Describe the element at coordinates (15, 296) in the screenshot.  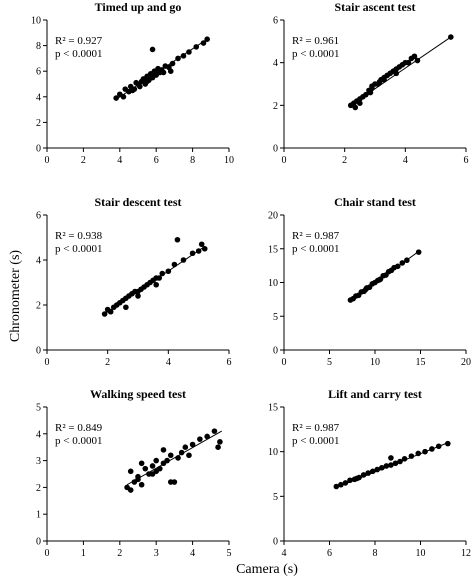
I see `y-axis-label: Chronometer (s)` at that location.